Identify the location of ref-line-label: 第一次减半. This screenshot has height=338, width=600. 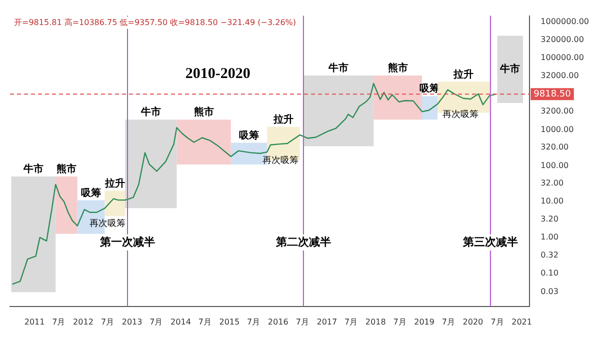
(127, 241).